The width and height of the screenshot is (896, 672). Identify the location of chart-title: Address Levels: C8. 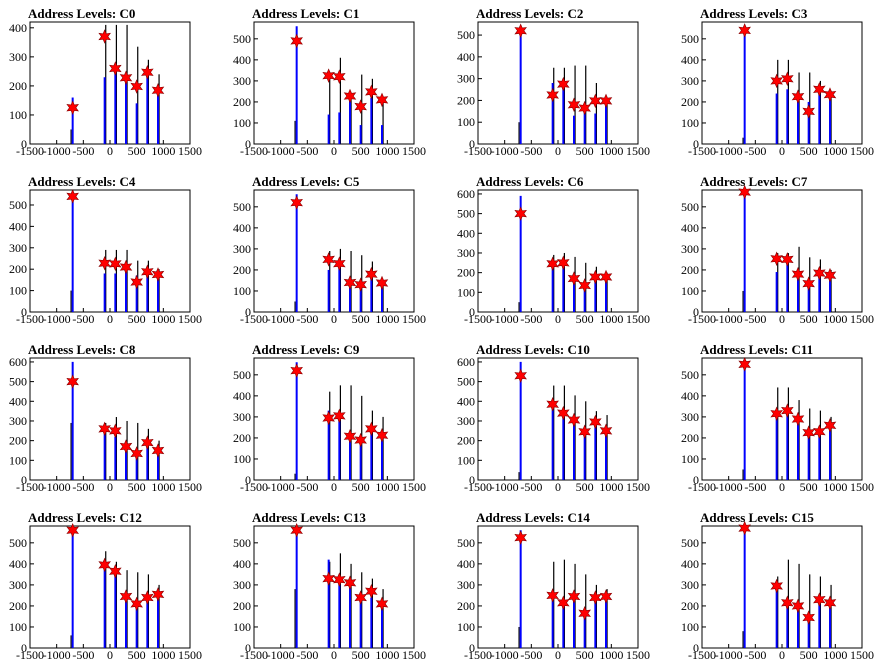
(82, 349).